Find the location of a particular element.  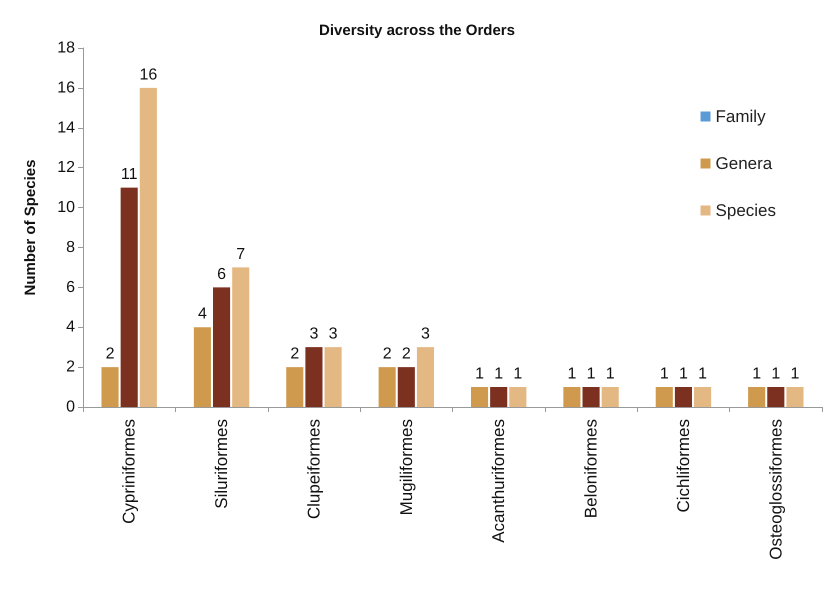

x-tick-label: Osteoglossiformes is located at coordinates (776, 489).